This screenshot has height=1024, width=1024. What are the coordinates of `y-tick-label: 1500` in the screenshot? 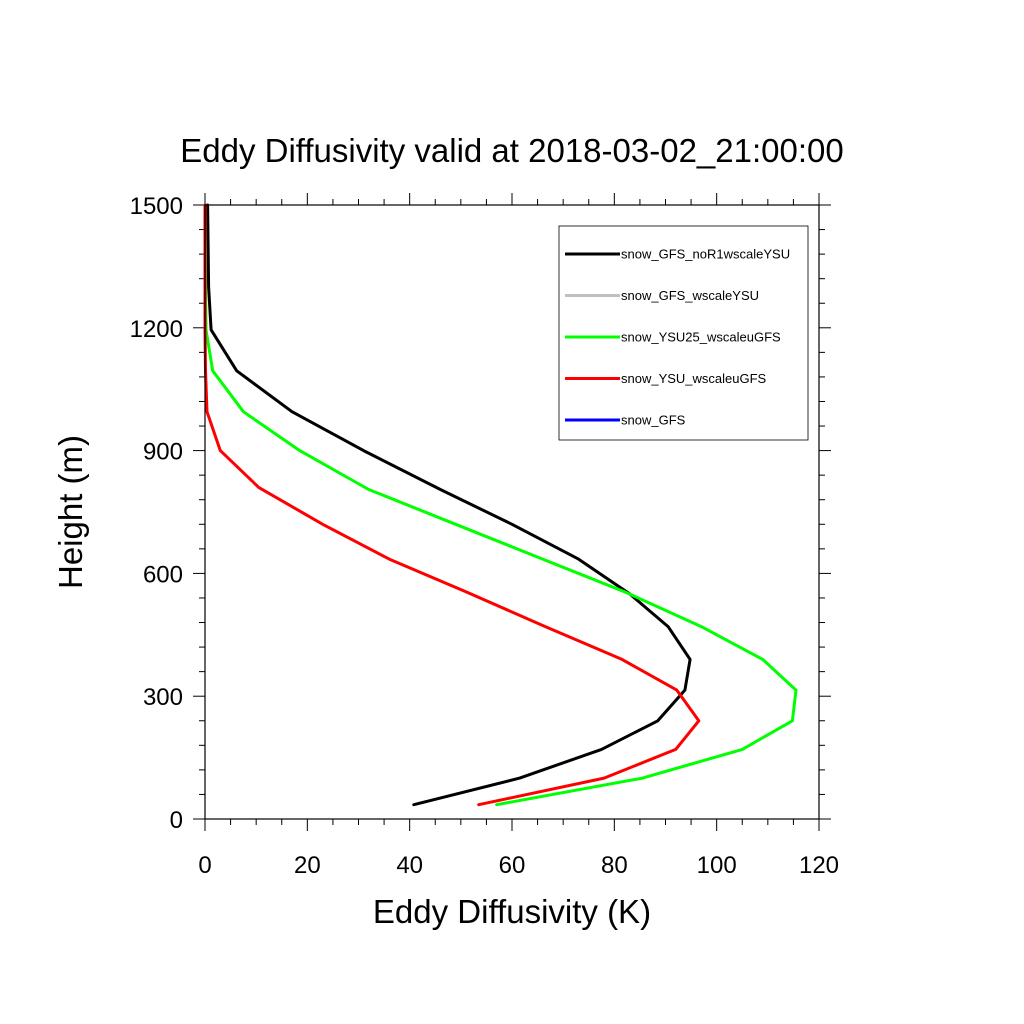 It's located at (156, 206).